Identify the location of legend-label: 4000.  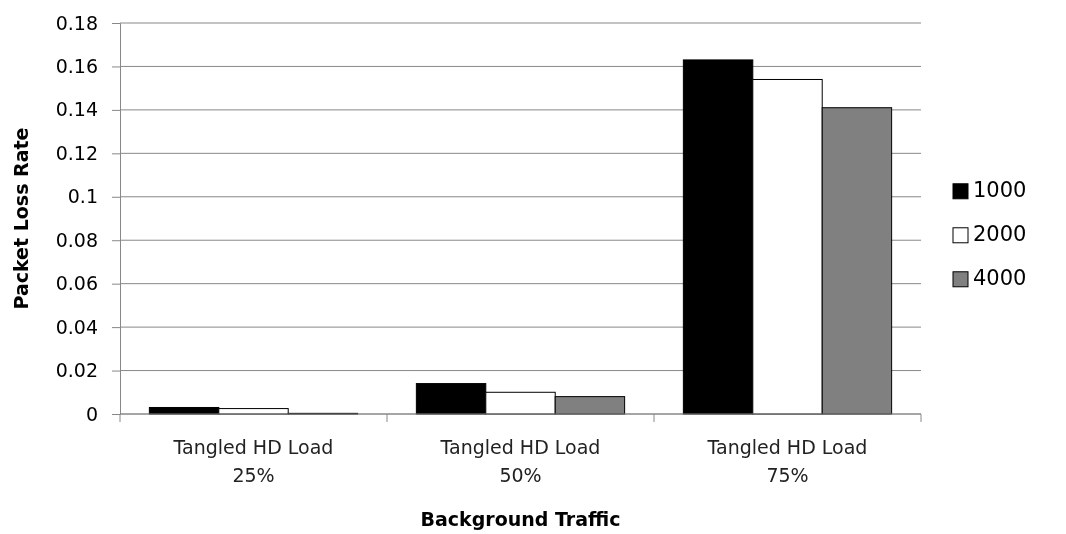
(1000, 277).